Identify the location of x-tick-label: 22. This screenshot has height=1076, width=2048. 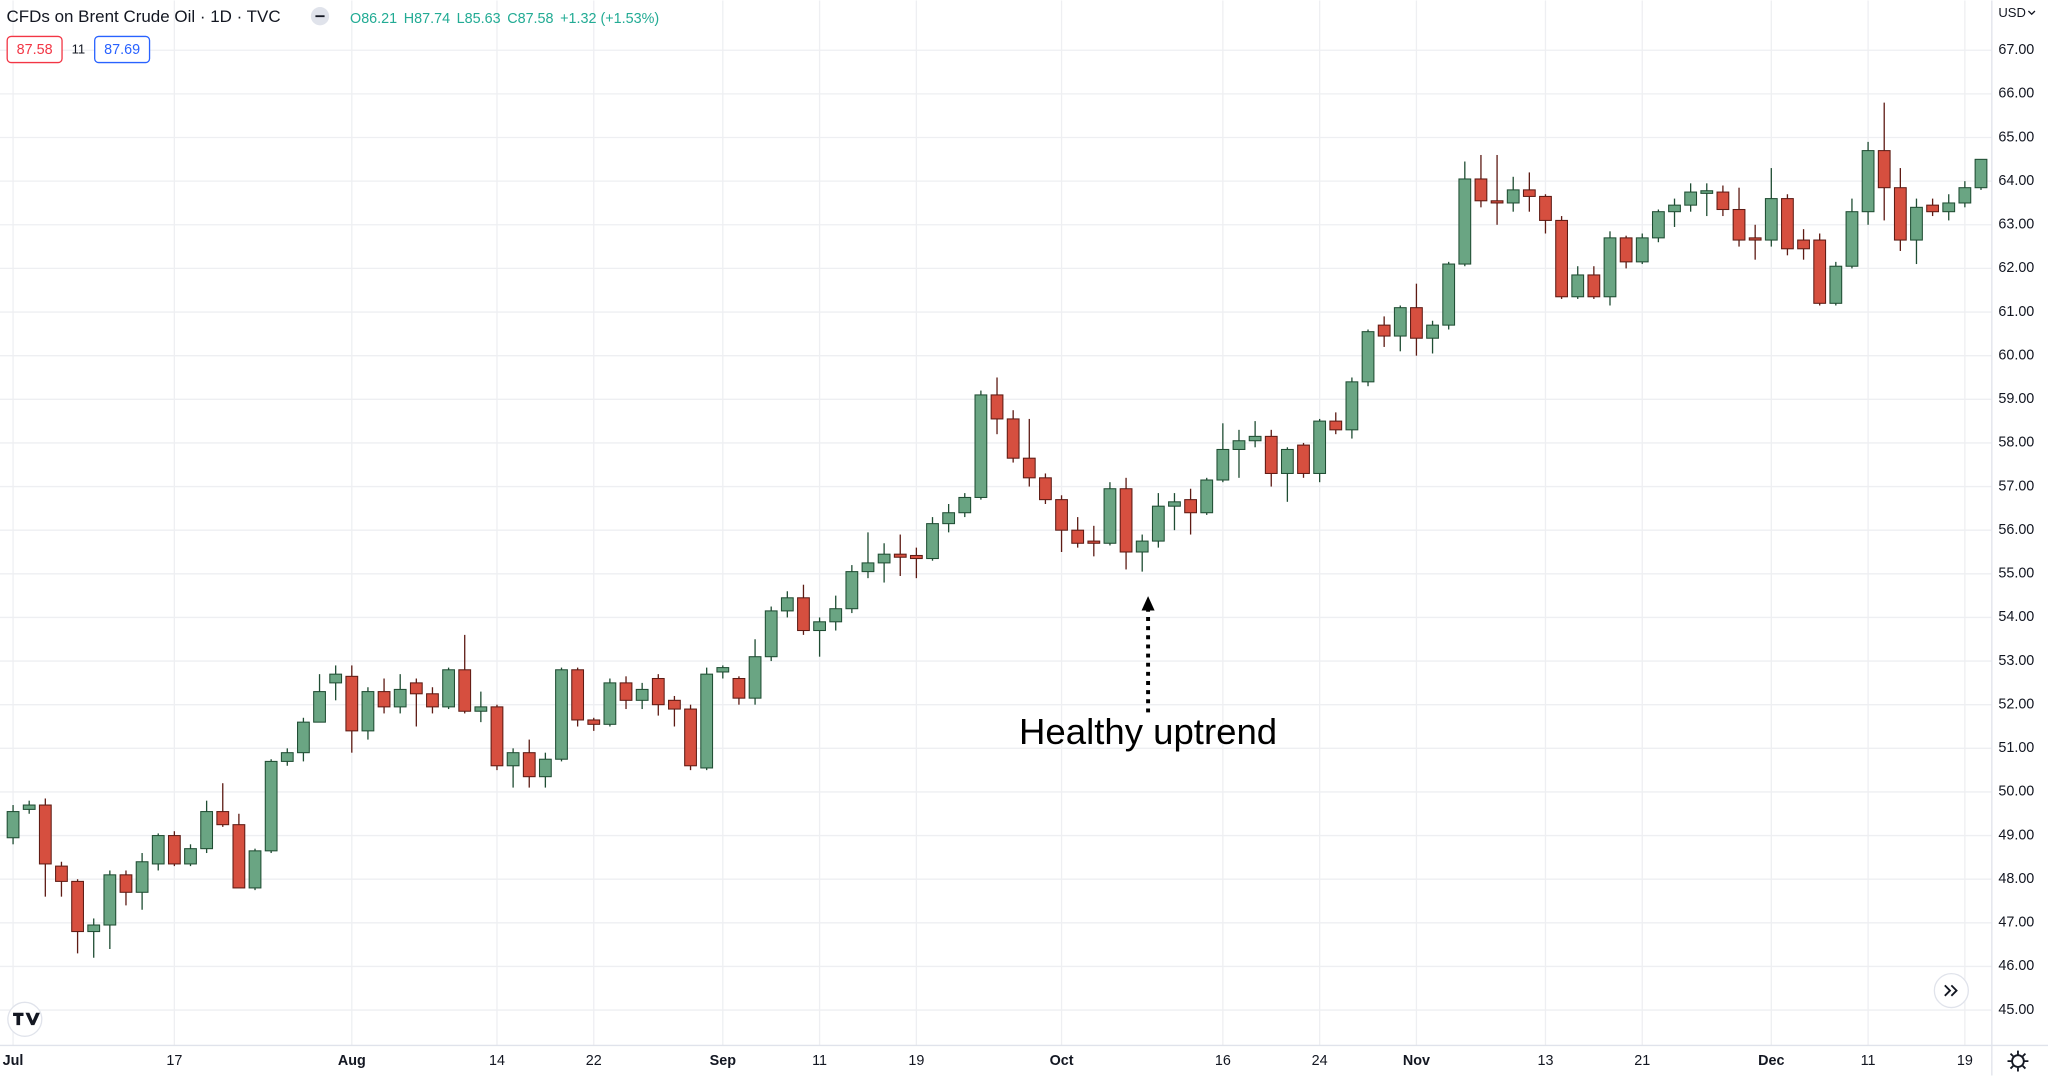
(594, 1061).